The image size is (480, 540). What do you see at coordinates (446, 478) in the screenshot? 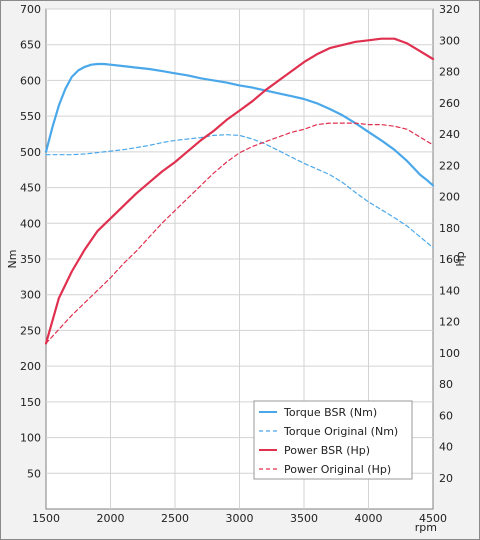
I see `y-right-tick-label: 20` at bounding box center [446, 478].